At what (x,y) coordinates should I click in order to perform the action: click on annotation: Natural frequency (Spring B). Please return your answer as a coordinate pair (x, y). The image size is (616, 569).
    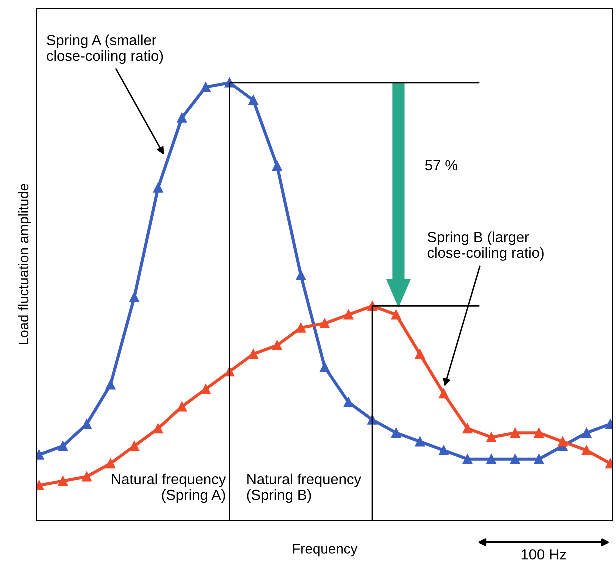
    Looking at the image, I should click on (304, 489).